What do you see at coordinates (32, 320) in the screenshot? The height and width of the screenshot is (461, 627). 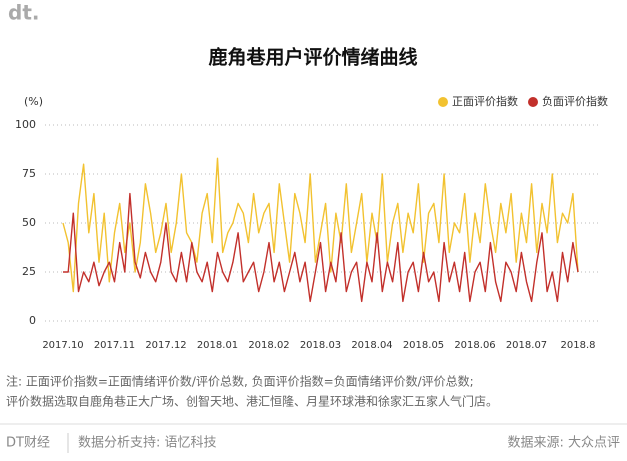 I see `y-tick-label: 0` at bounding box center [32, 320].